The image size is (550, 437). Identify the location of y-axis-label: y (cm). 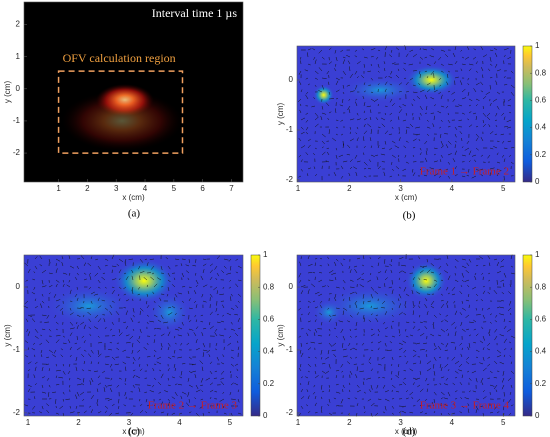
(280, 114).